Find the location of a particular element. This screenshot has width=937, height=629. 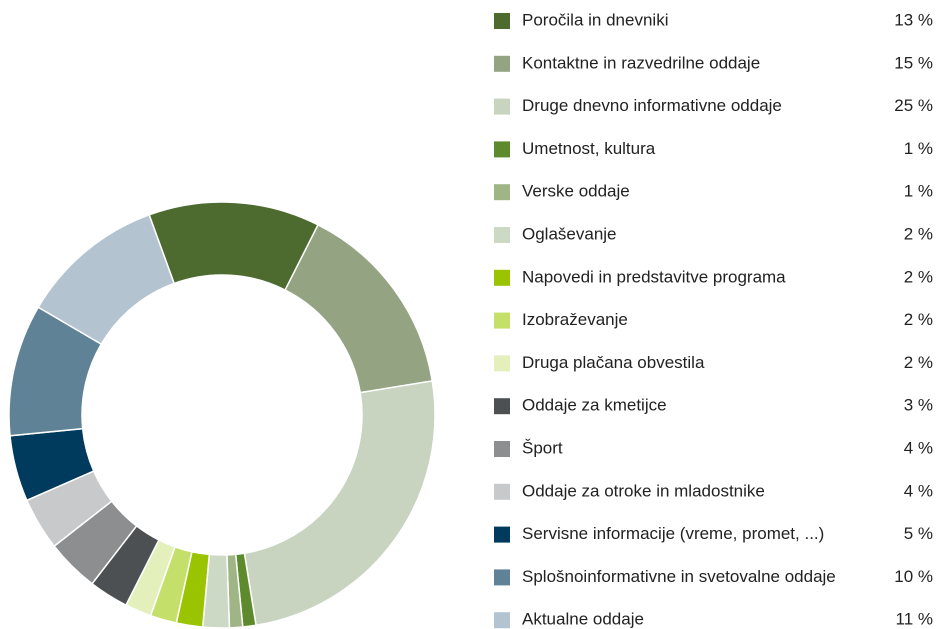

legend-label: Oddaje za kmetijce is located at coordinates (594, 405).